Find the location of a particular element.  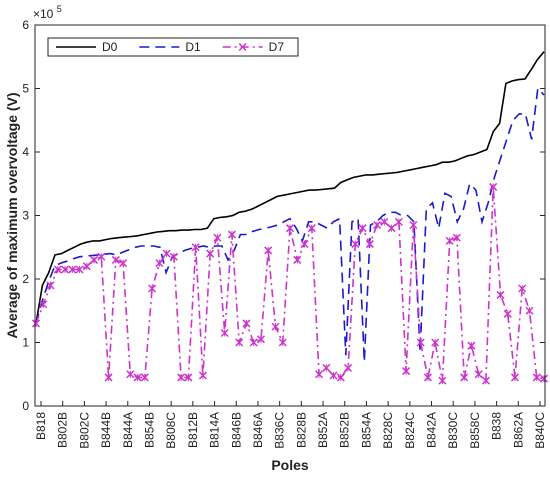

y-tick-label: 4 is located at coordinates (25, 152).